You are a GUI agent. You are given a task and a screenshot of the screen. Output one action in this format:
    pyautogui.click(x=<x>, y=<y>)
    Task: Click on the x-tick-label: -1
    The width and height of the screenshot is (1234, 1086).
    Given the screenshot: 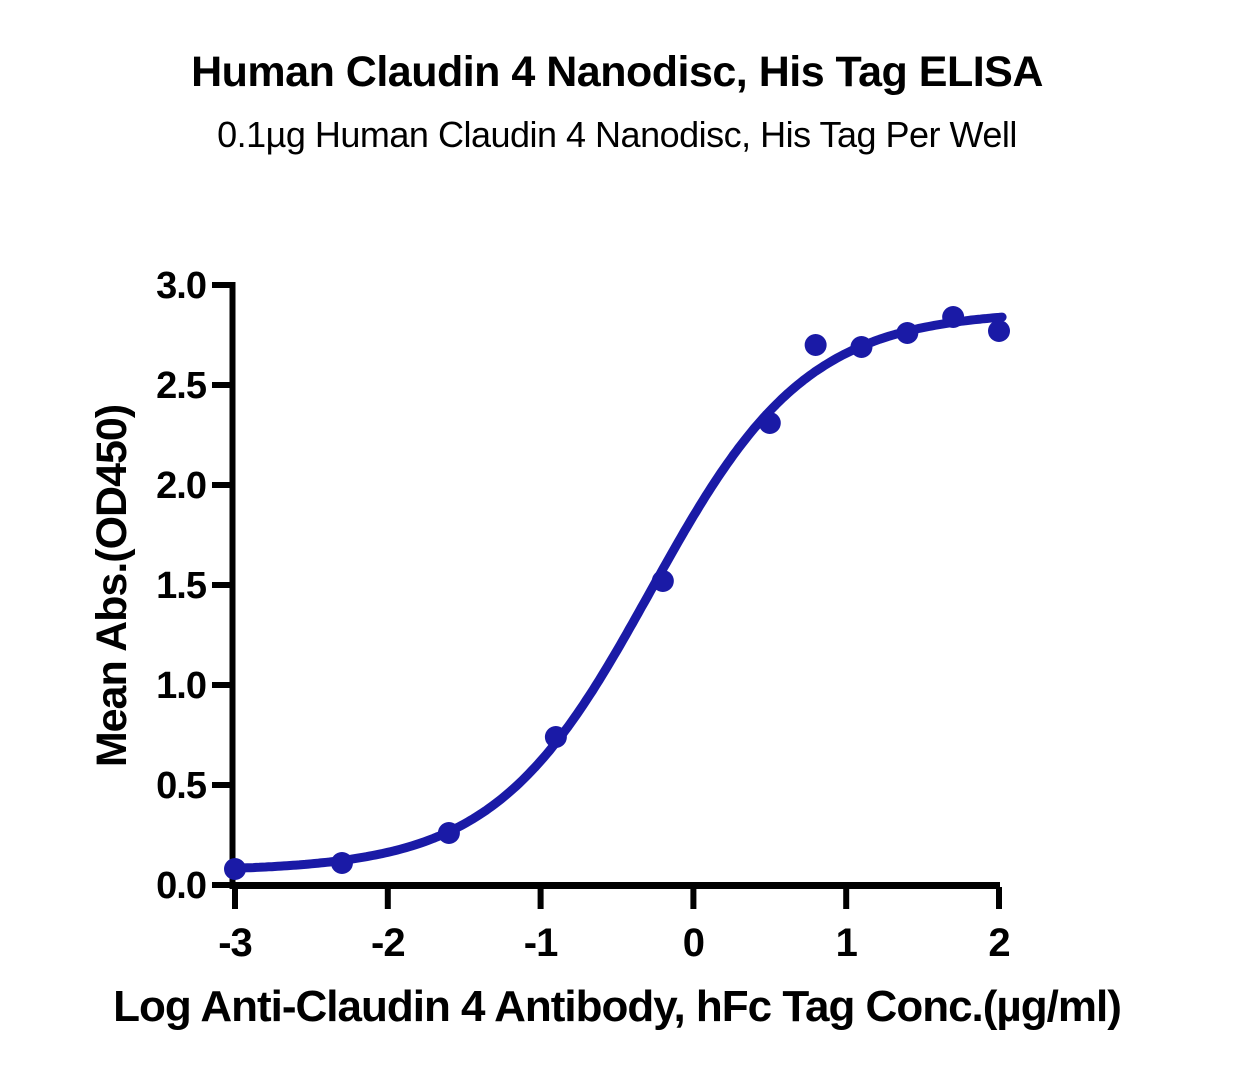 What is the action you would take?
    pyautogui.click(x=541, y=943)
    